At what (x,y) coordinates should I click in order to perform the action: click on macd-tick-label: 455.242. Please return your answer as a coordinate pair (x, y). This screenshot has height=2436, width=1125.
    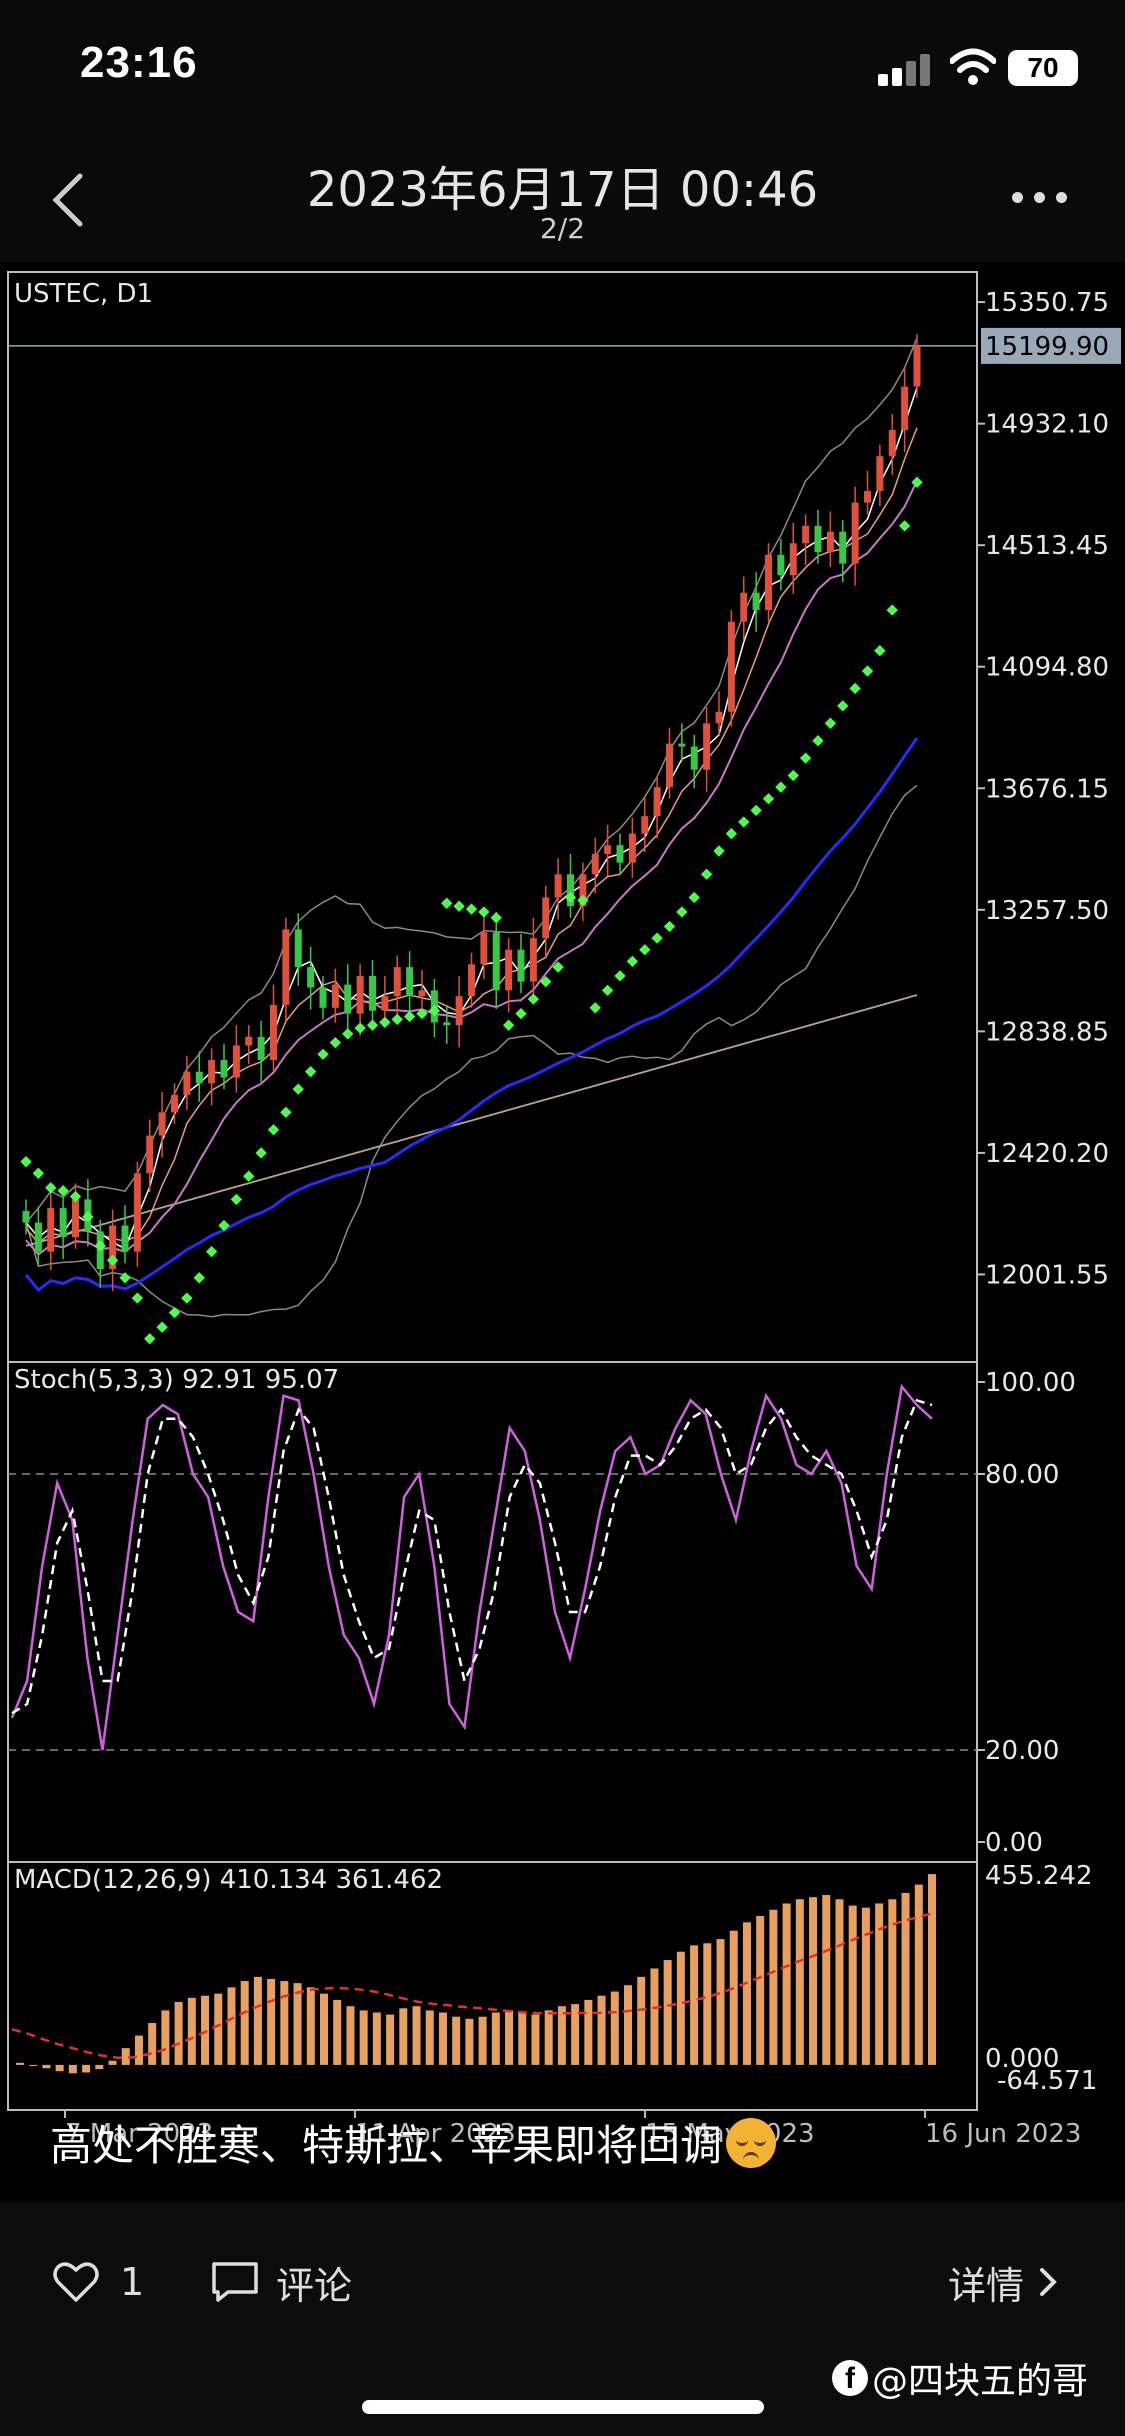
    Looking at the image, I should click on (1039, 1876).